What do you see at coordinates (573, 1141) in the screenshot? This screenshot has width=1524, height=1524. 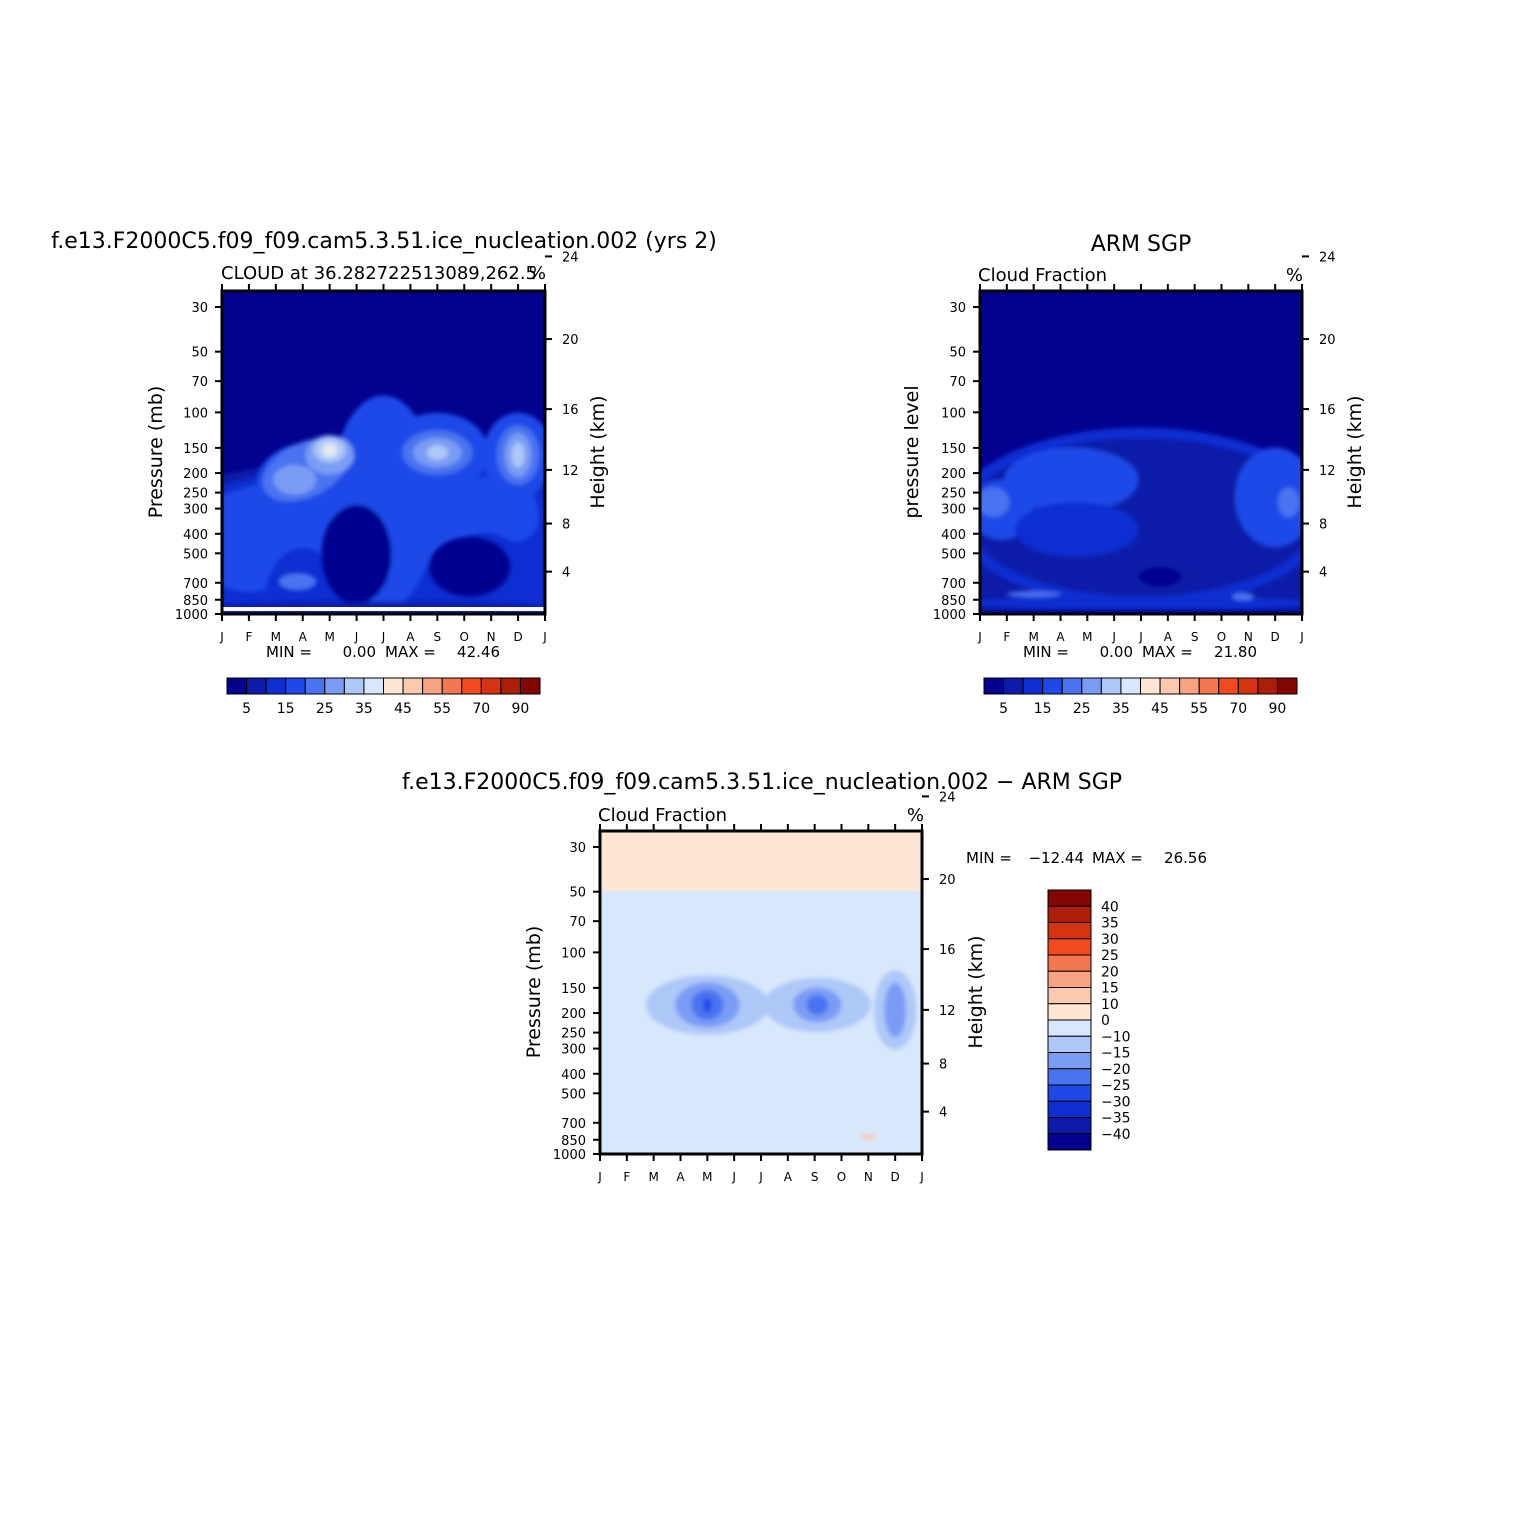 I see `panel-diff-y-tick-label: 850` at bounding box center [573, 1141].